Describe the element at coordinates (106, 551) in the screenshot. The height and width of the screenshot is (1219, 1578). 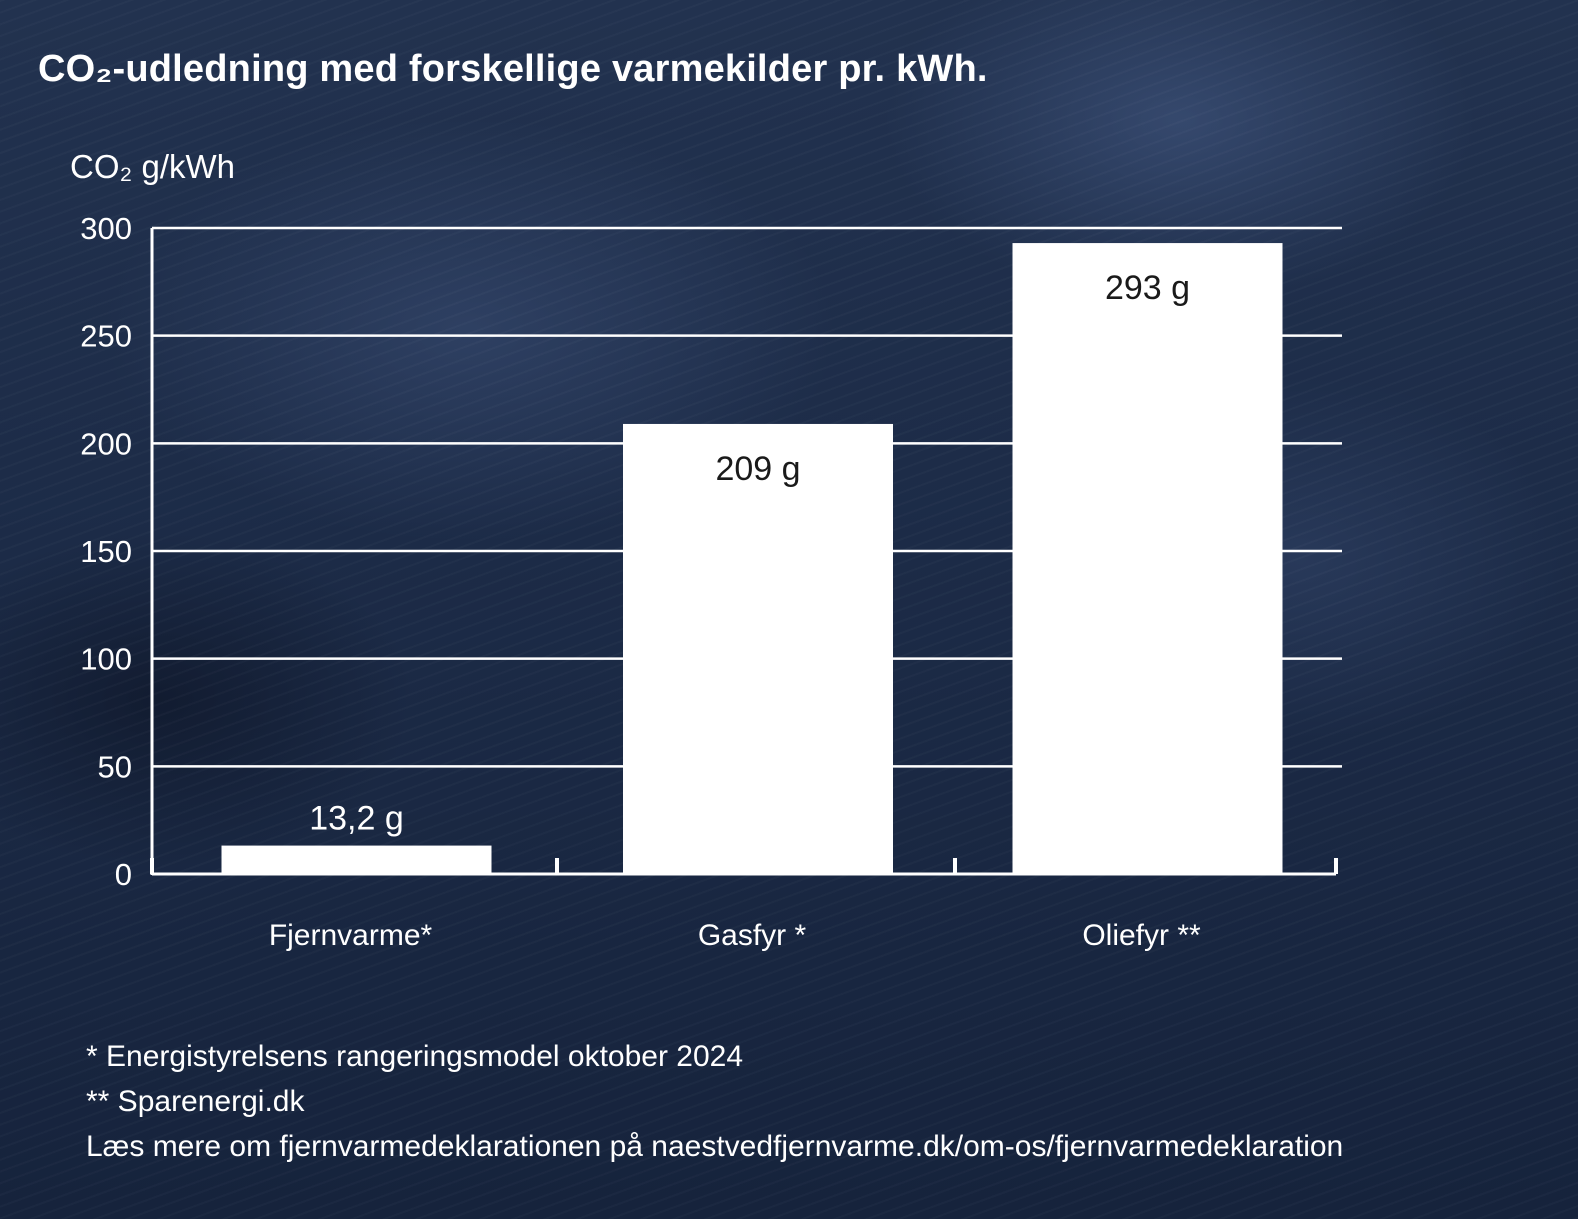
I see `y-tick-label-150: 150` at that location.